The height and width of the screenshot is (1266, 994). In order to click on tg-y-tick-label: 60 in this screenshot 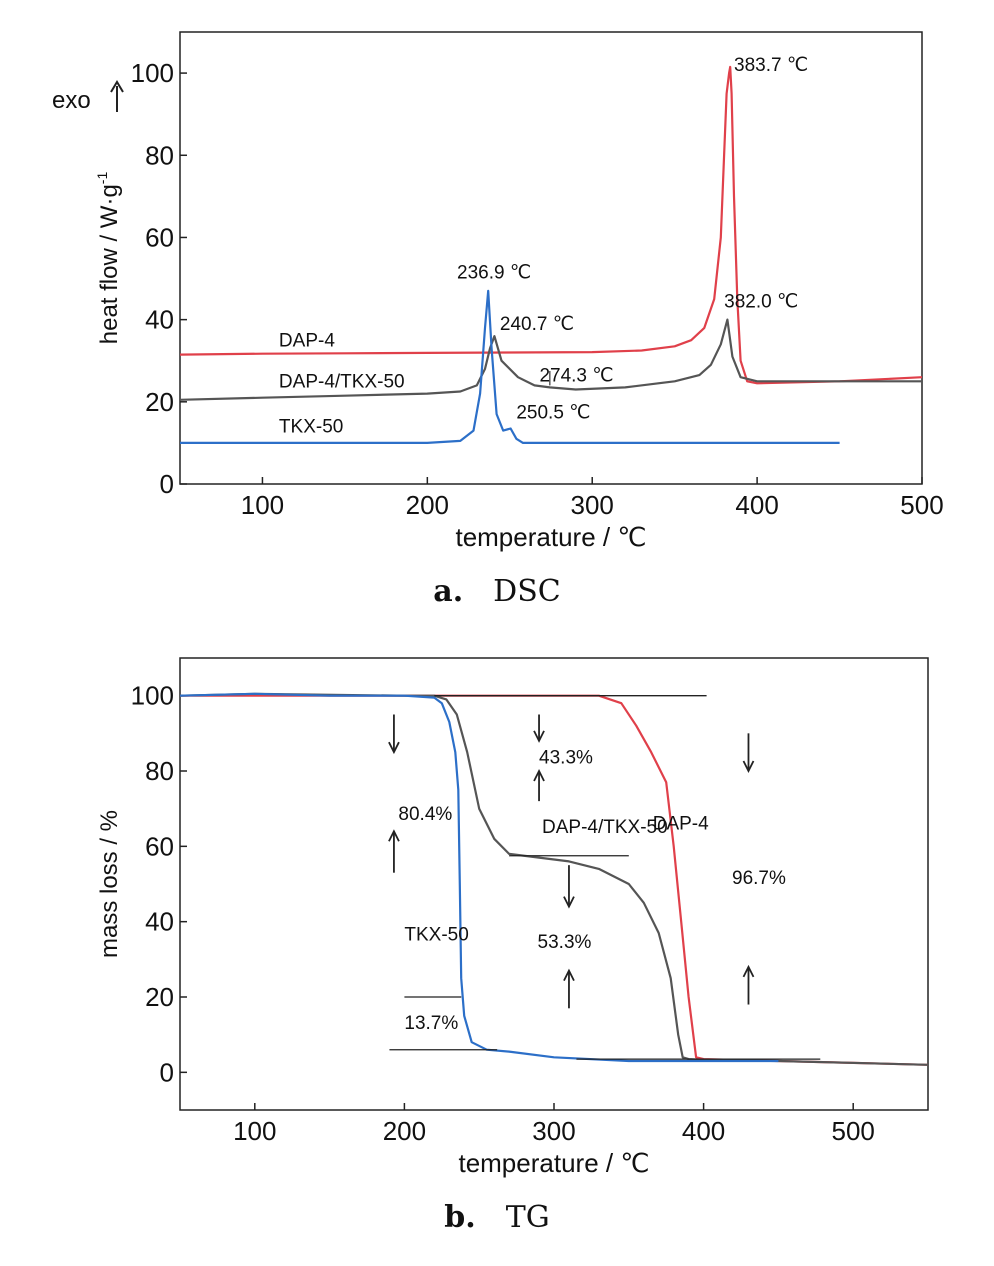, I will do `click(159, 846)`.